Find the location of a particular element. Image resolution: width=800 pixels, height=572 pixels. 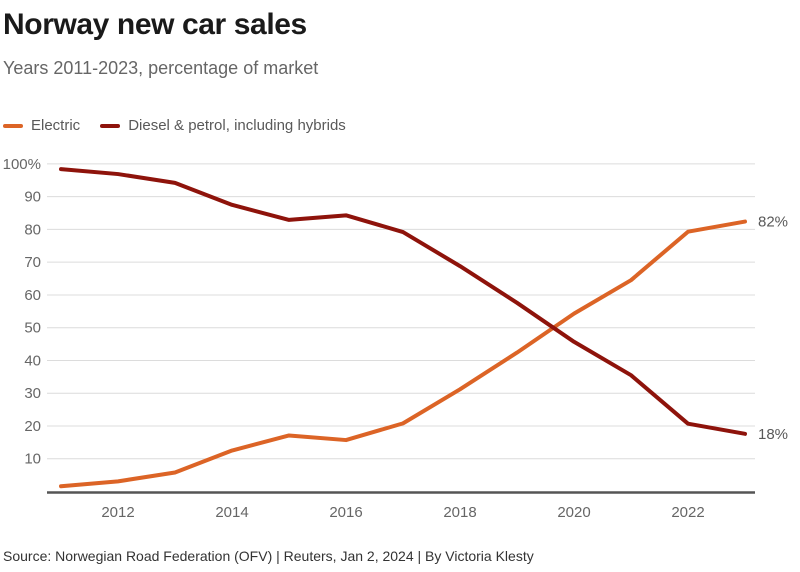

electric-line-swatch-icon is located at coordinates (13, 125).